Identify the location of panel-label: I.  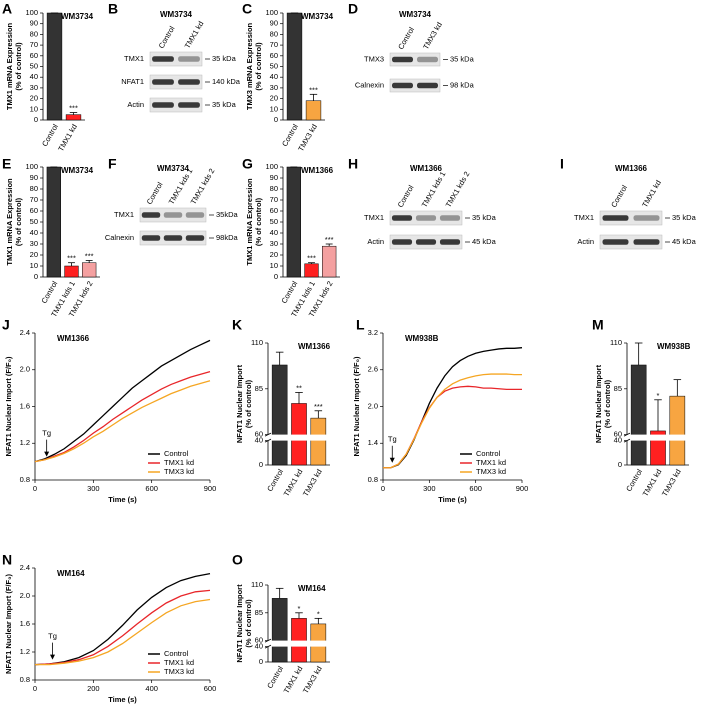
(562, 164).